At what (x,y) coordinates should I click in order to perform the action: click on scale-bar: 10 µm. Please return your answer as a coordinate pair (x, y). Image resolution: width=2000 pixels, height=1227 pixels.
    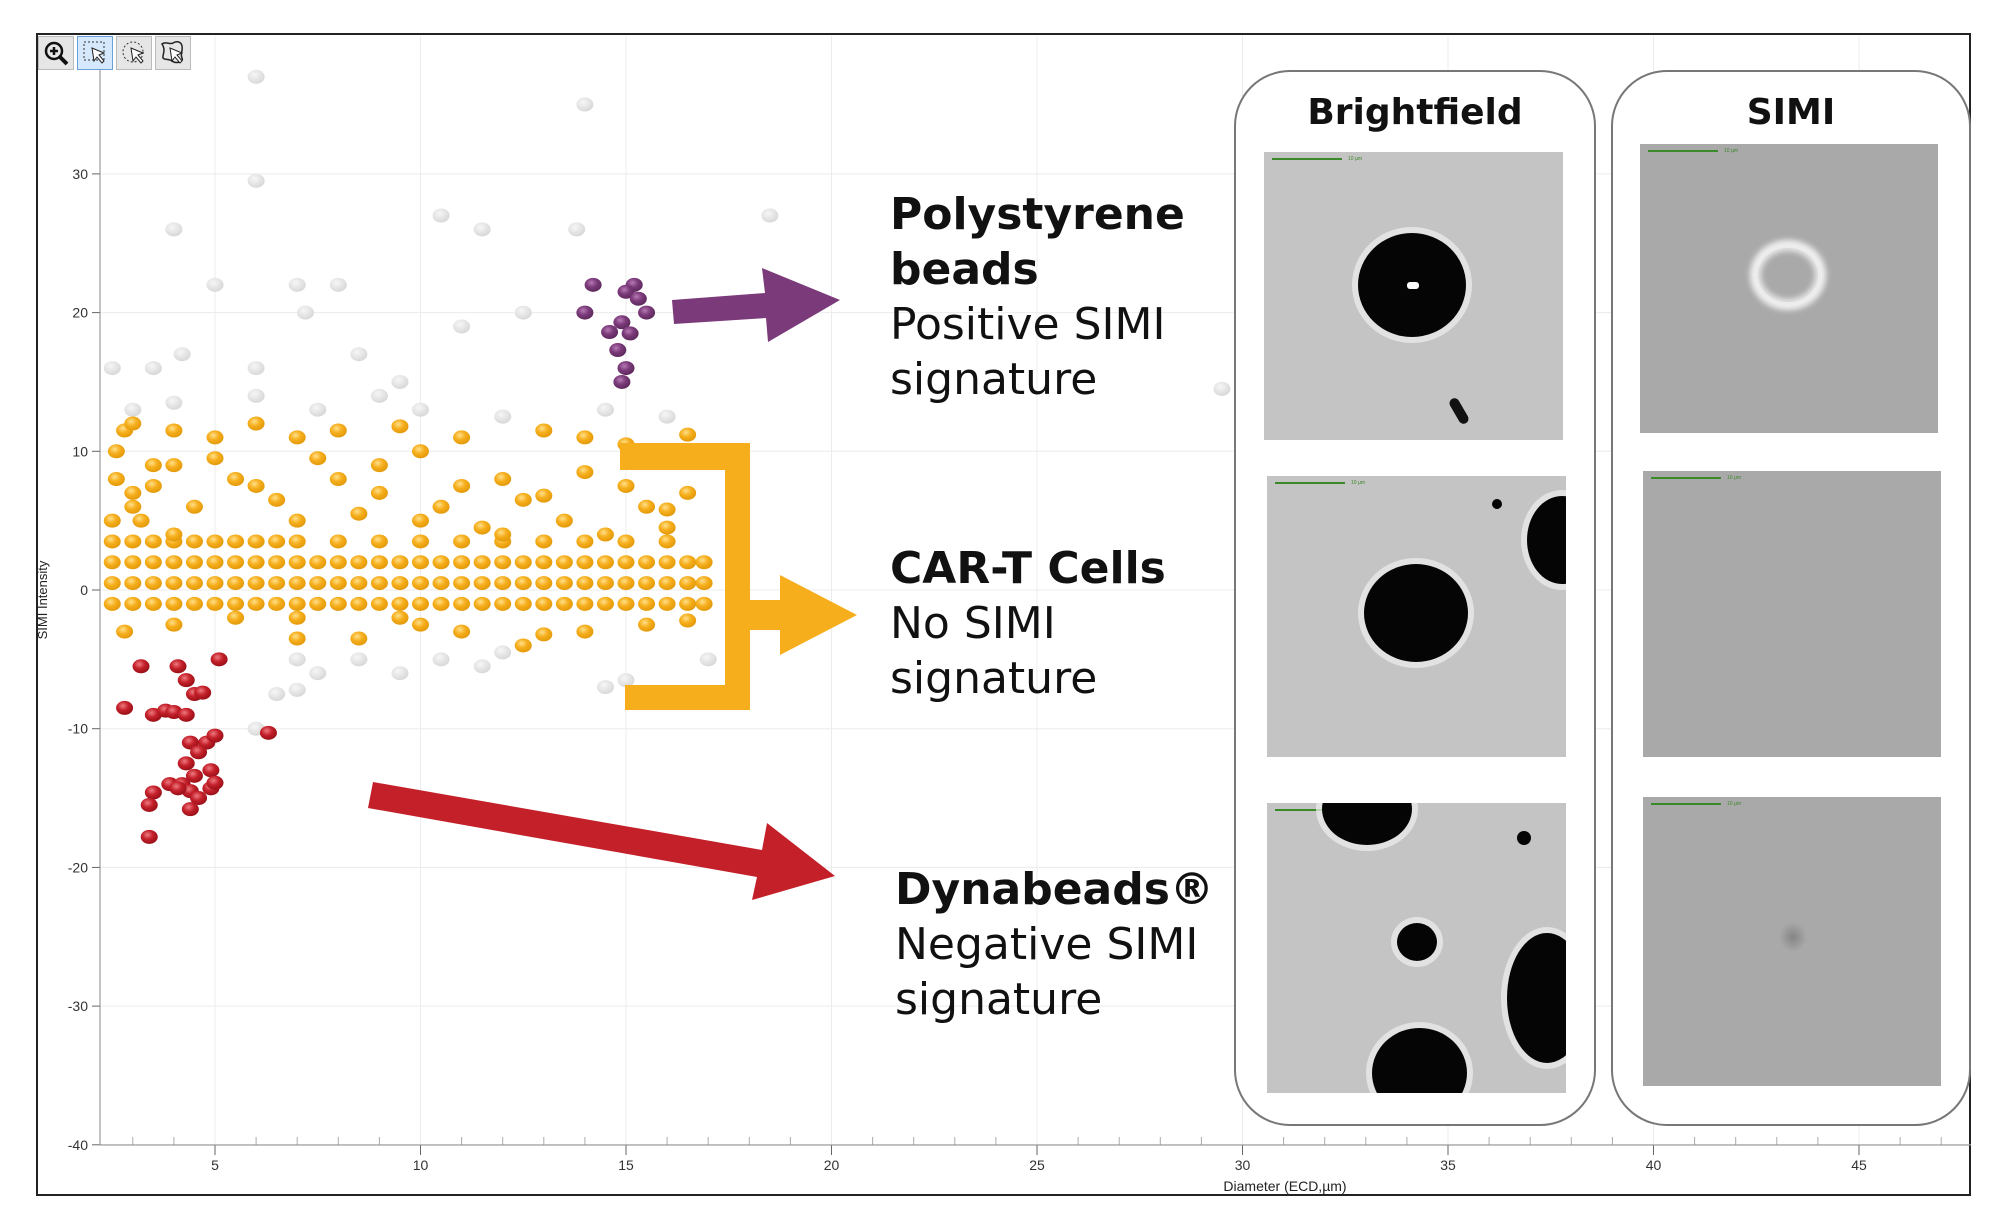
    Looking at the image, I should click on (1320, 483).